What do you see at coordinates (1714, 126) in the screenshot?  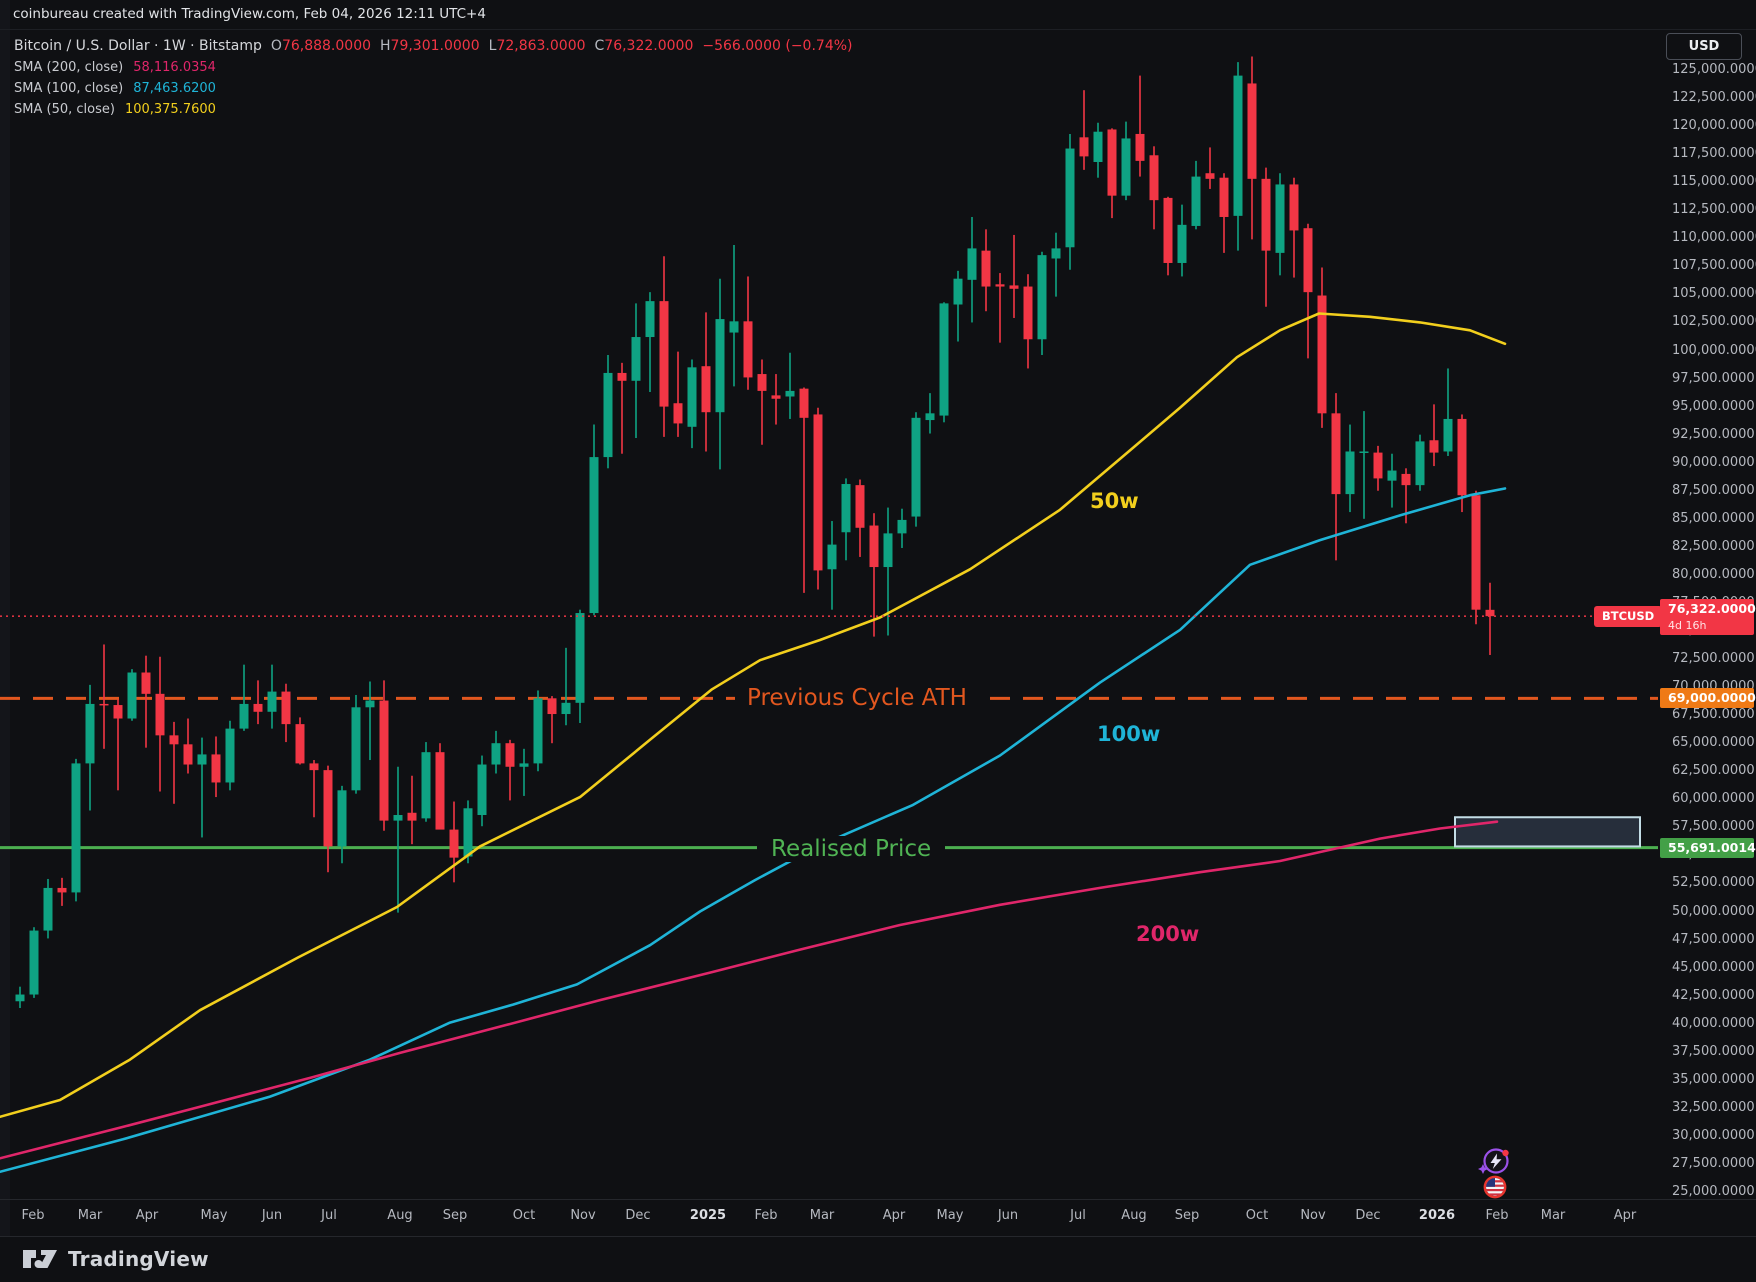 I see `price-axis-label: 120,000.0000` at bounding box center [1714, 126].